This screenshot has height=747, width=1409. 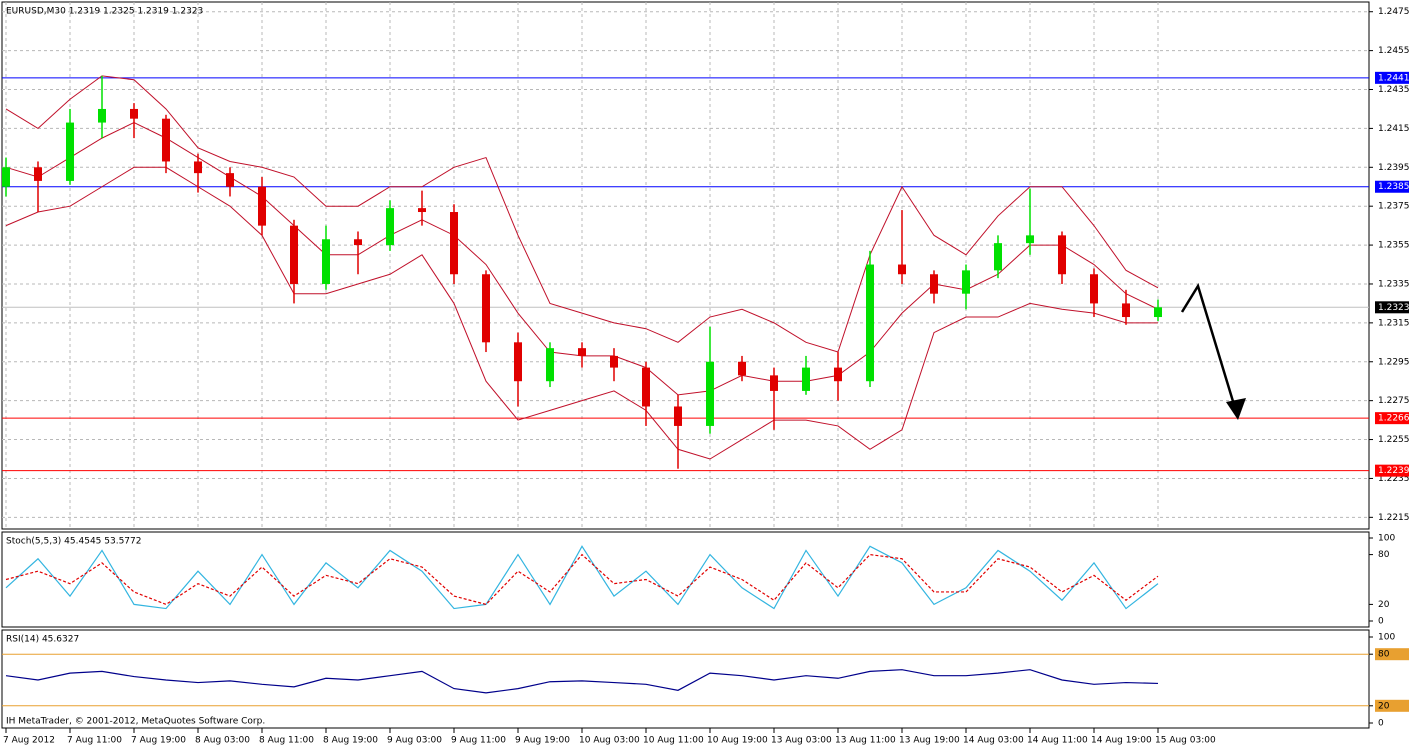 What do you see at coordinates (286, 741) in the screenshot?
I see `x-tick-label: 8 Aug 11:00` at bounding box center [286, 741].